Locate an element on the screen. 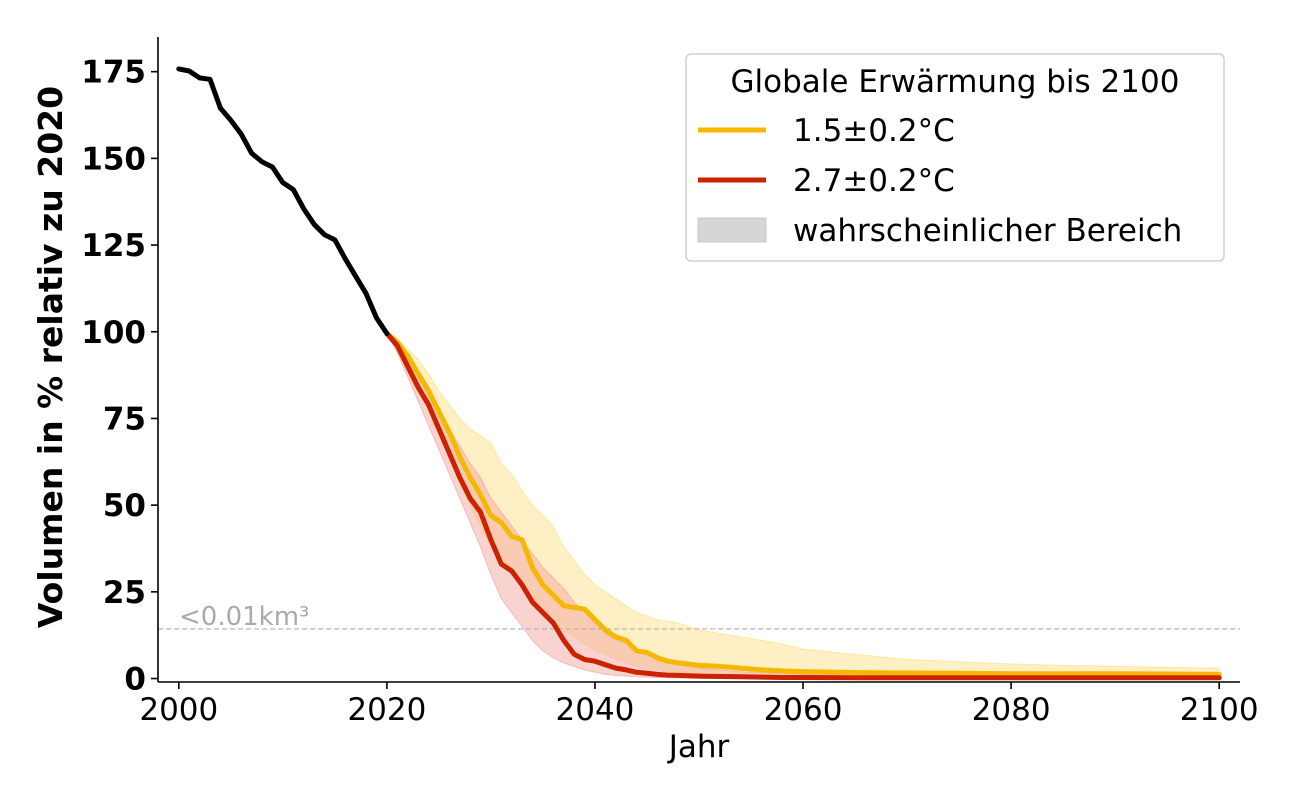 Image resolution: width=1300 pixels, height=800 pixels. legend-box is located at coordinates (955, 157).